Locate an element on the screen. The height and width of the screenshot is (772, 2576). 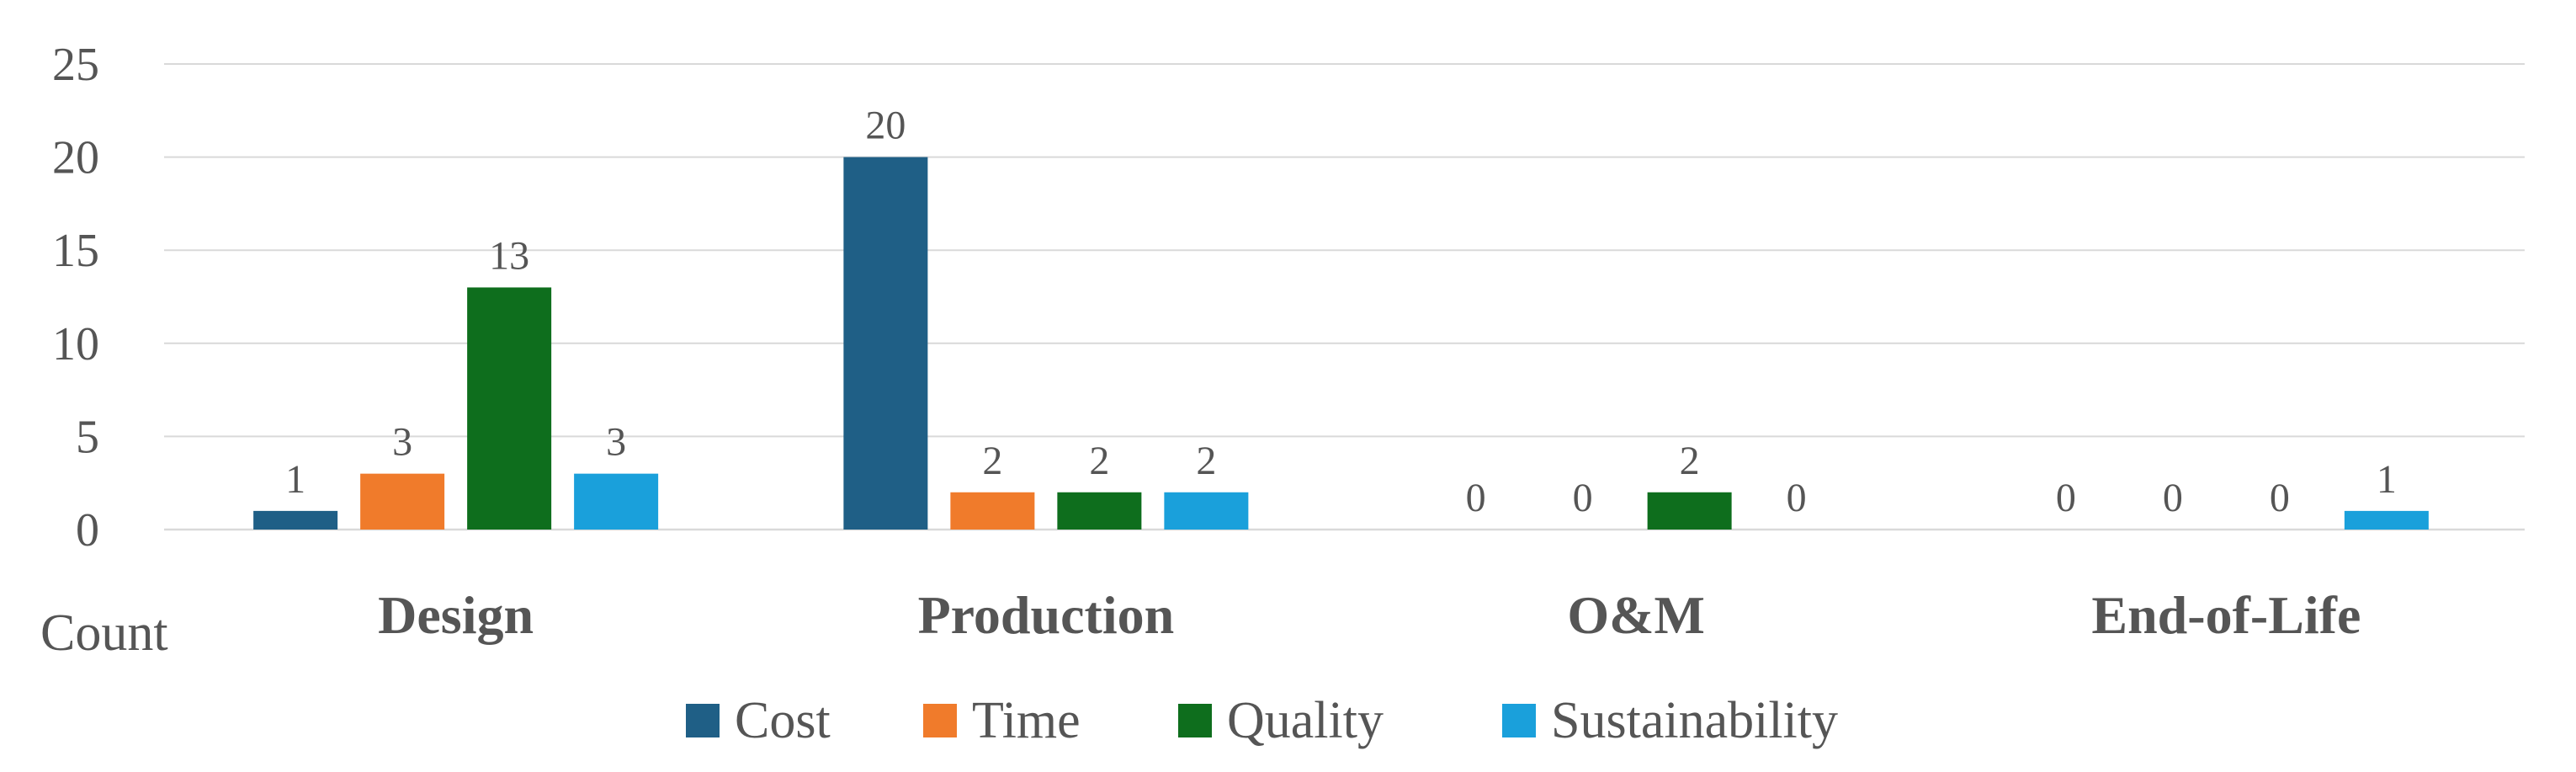
category-label: O&M is located at coordinates (1636, 615).